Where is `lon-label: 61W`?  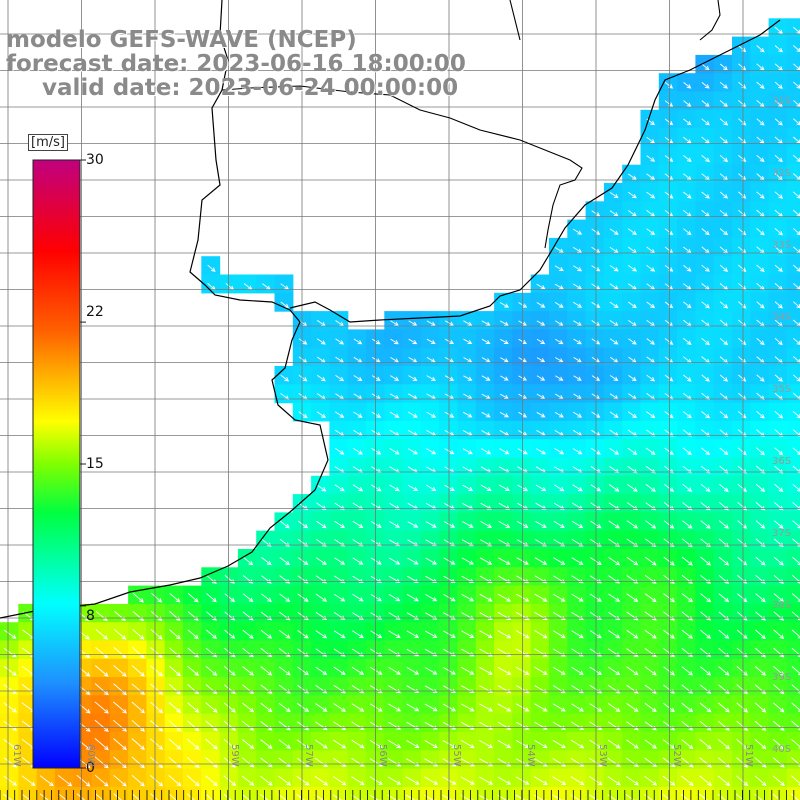 lon-label: 61W is located at coordinates (16, 755).